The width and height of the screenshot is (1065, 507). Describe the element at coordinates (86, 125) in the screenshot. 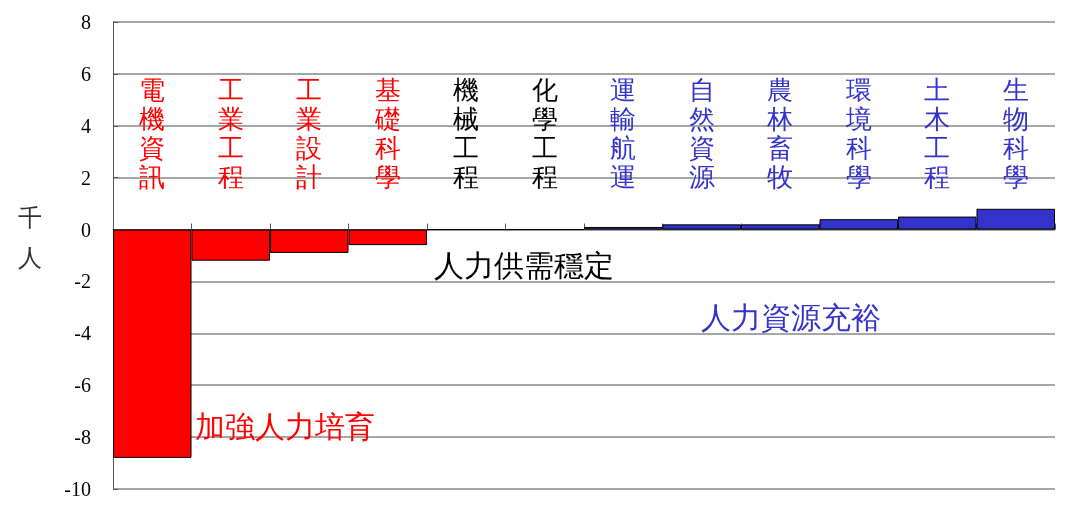

I see `y-tick-label: 4` at that location.